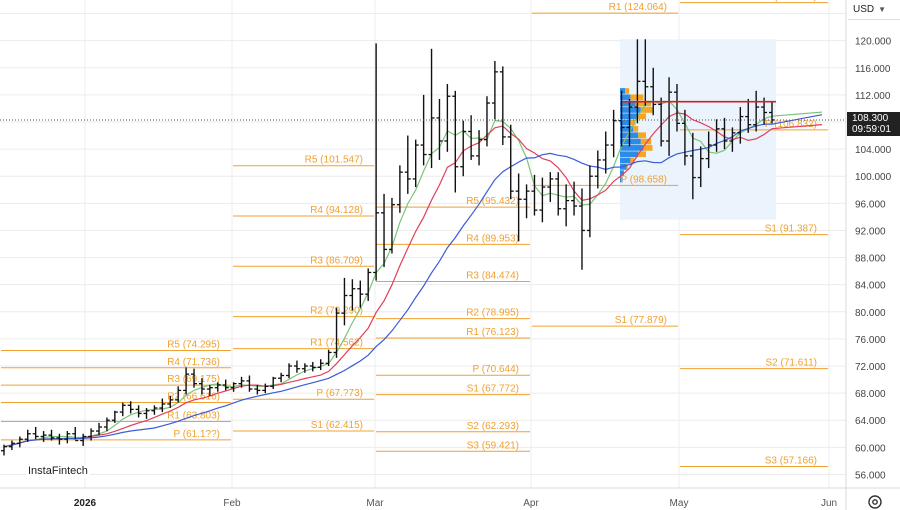 The height and width of the screenshot is (510, 900). Describe the element at coordinates (791, 461) in the screenshot. I see `pivot-label: S3 (57.166)` at that location.